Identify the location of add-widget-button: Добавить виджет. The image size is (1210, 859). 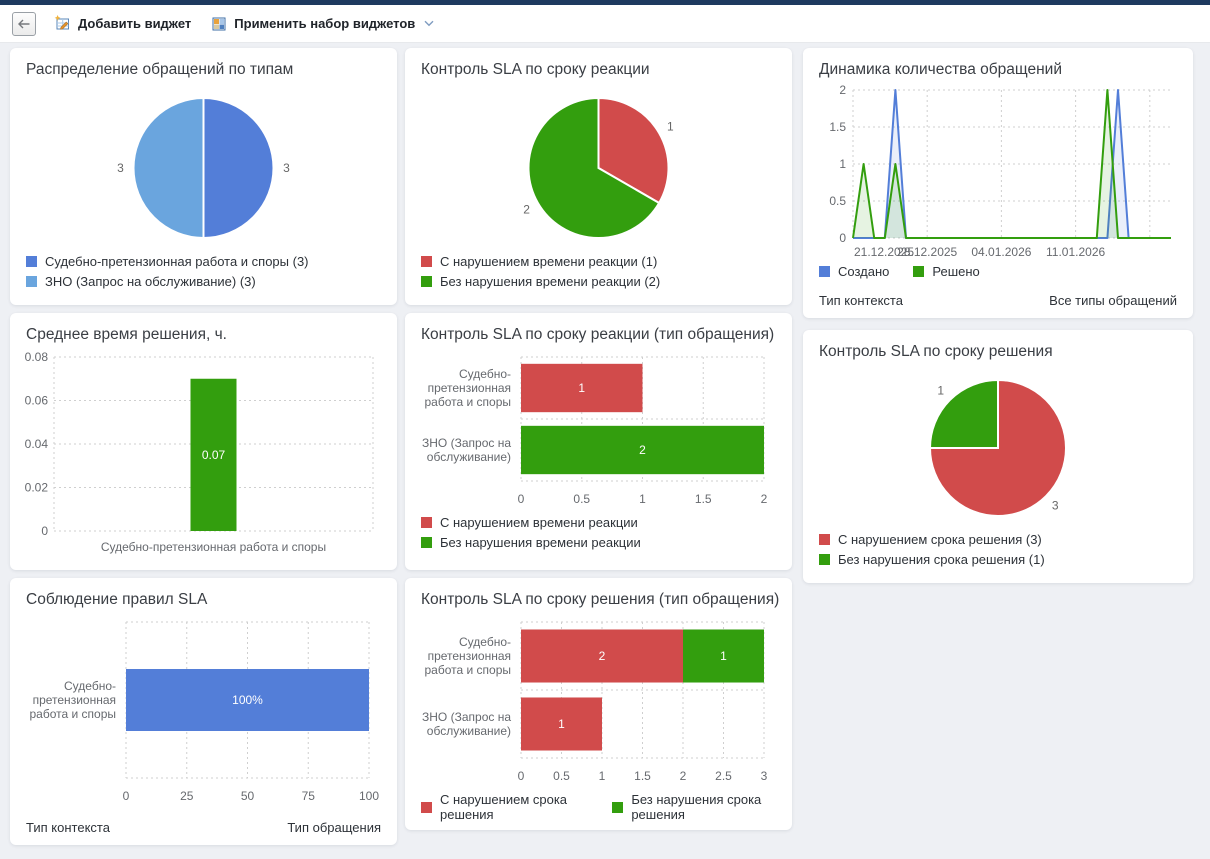
(122, 23).